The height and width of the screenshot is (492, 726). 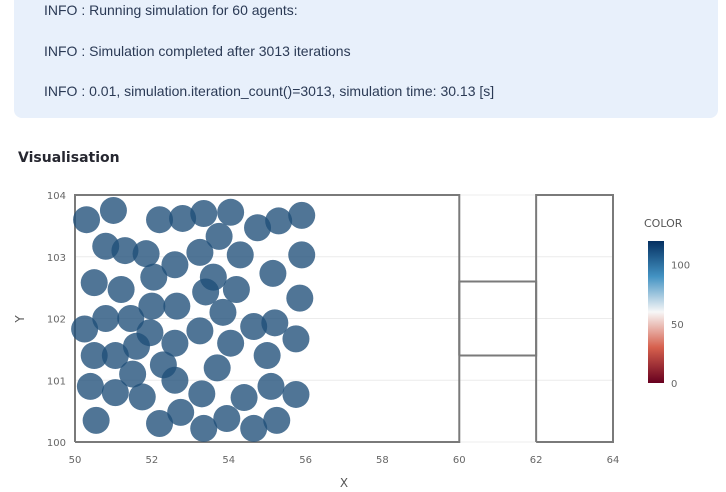 What do you see at coordinates (674, 384) in the screenshot?
I see `colorbar-tick-label: 0` at bounding box center [674, 384].